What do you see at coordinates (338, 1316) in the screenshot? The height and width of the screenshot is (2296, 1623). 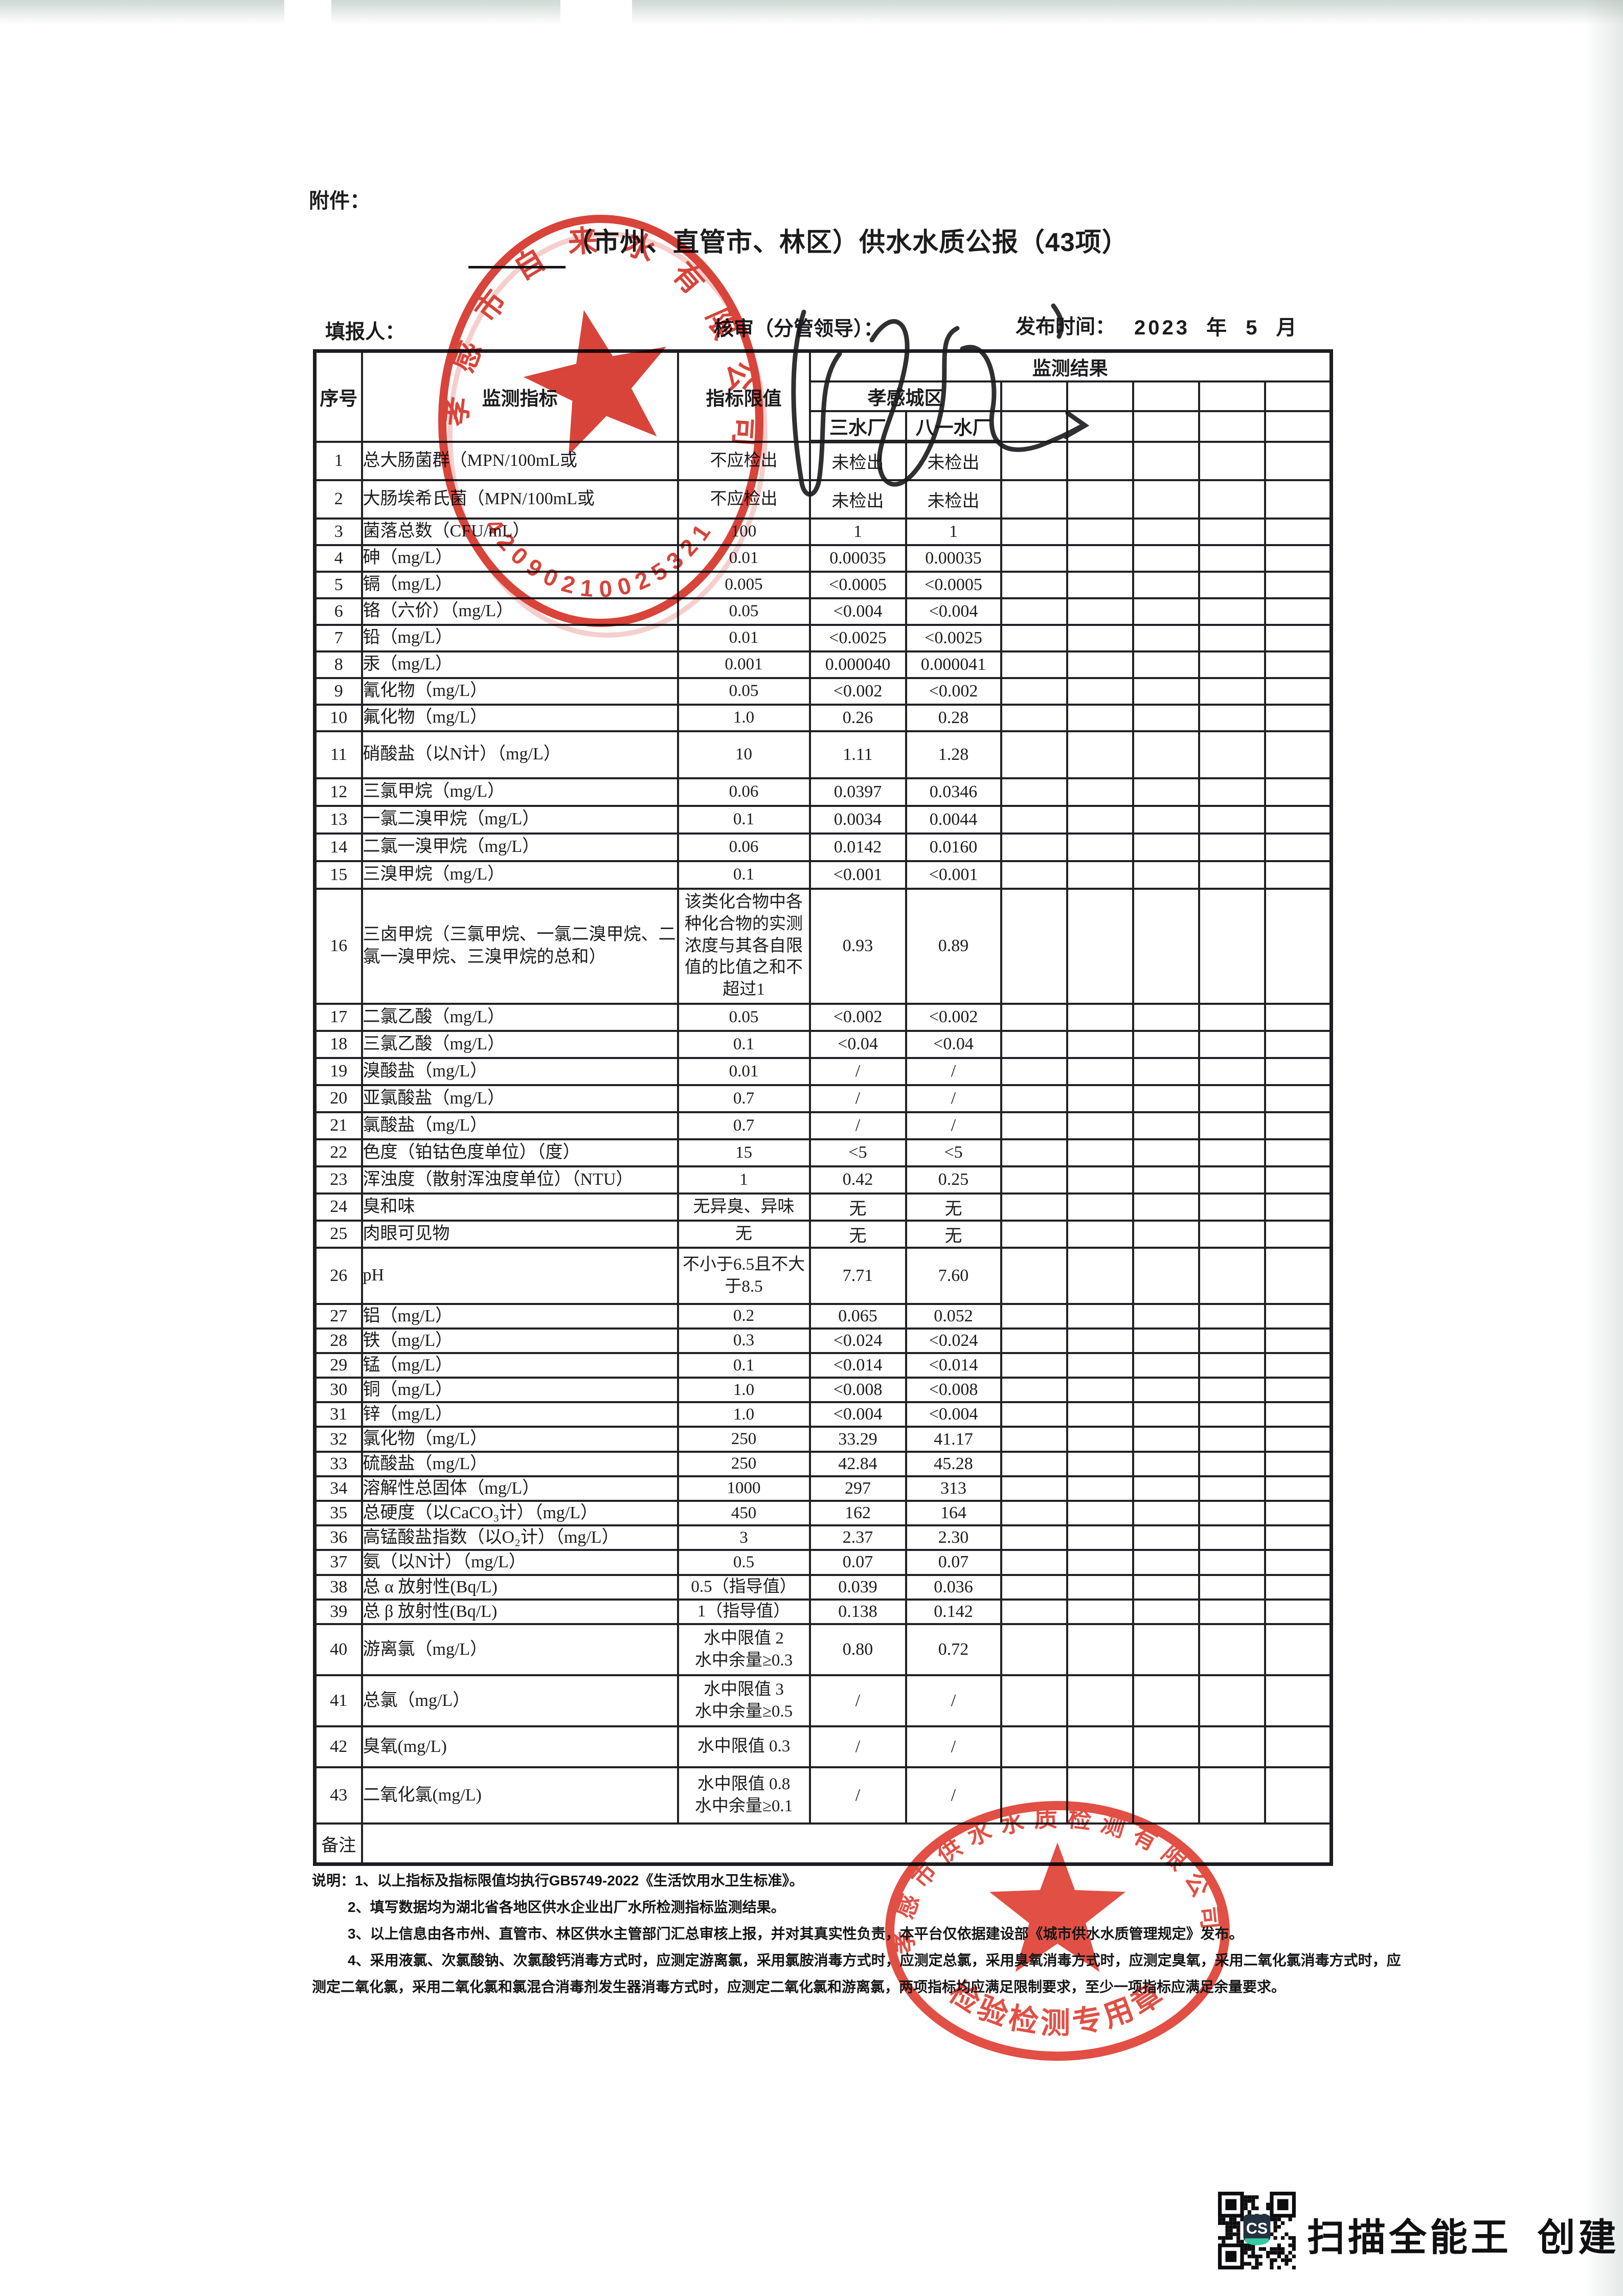 I see `row-number: 27` at bounding box center [338, 1316].